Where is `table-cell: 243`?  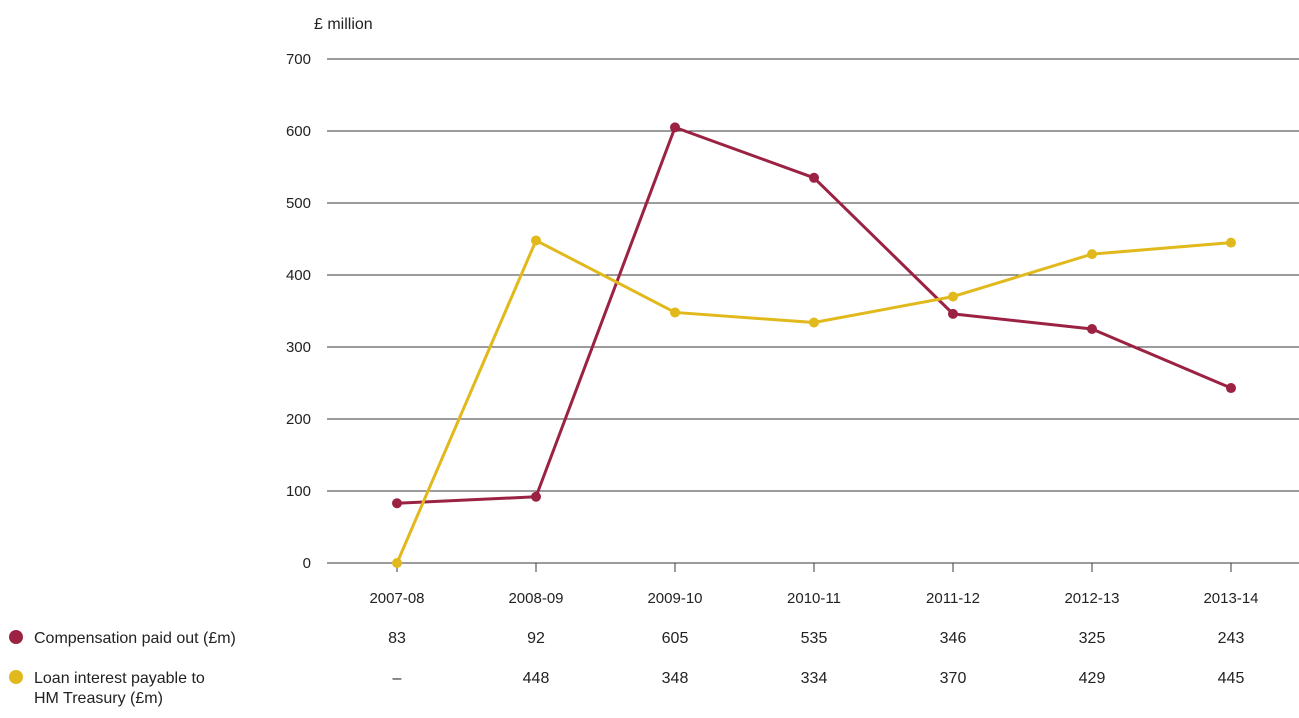 table-cell: 243 is located at coordinates (1231, 638).